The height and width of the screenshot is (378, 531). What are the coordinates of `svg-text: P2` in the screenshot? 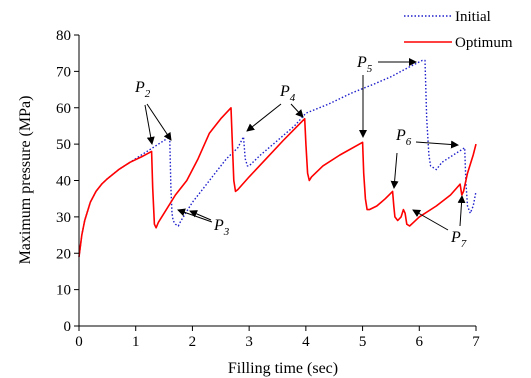 It's located at (142, 89).